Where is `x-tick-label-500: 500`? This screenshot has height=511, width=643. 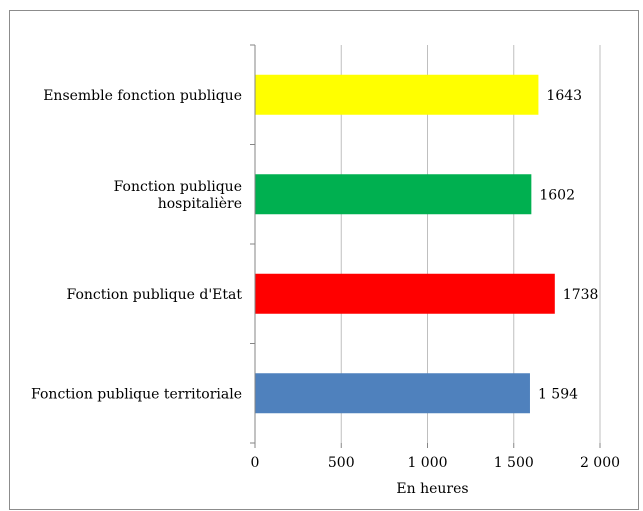
x-tick-label-500: 500 is located at coordinates (341, 463).